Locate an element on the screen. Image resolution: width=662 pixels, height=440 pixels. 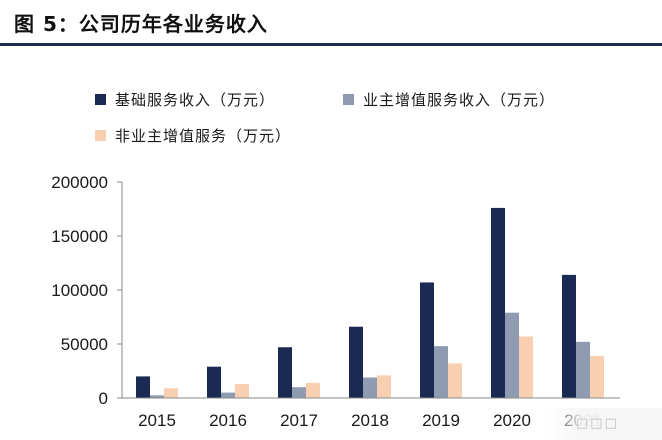
bar-owner-2015 is located at coordinates (157, 396).